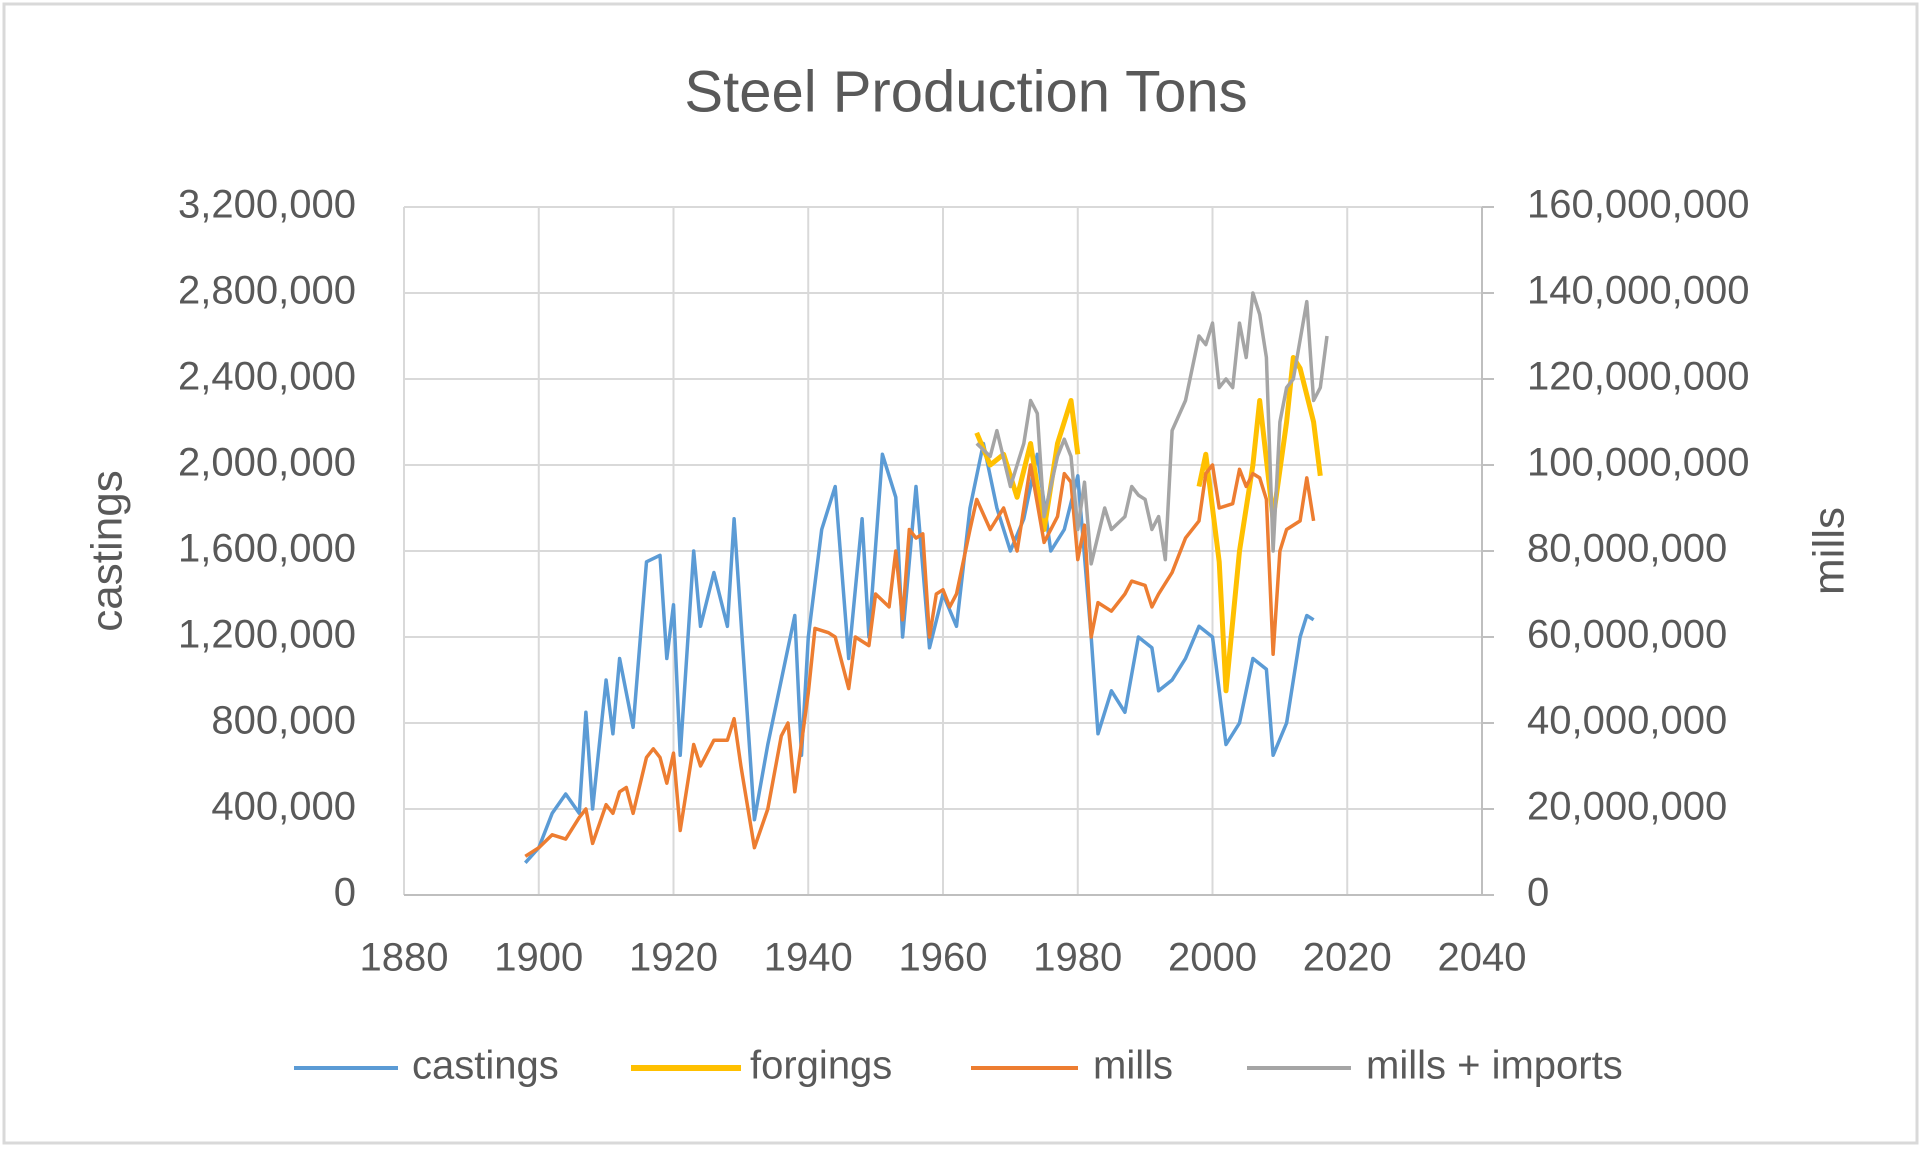  What do you see at coordinates (1638, 291) in the screenshot?
I see `y2-tick-label: 140,000,000` at bounding box center [1638, 291].